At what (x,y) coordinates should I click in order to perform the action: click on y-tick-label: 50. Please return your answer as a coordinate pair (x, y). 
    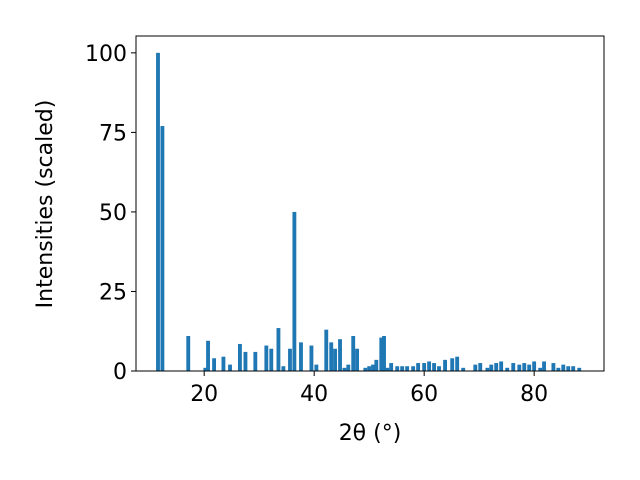
    Looking at the image, I should click on (113, 213).